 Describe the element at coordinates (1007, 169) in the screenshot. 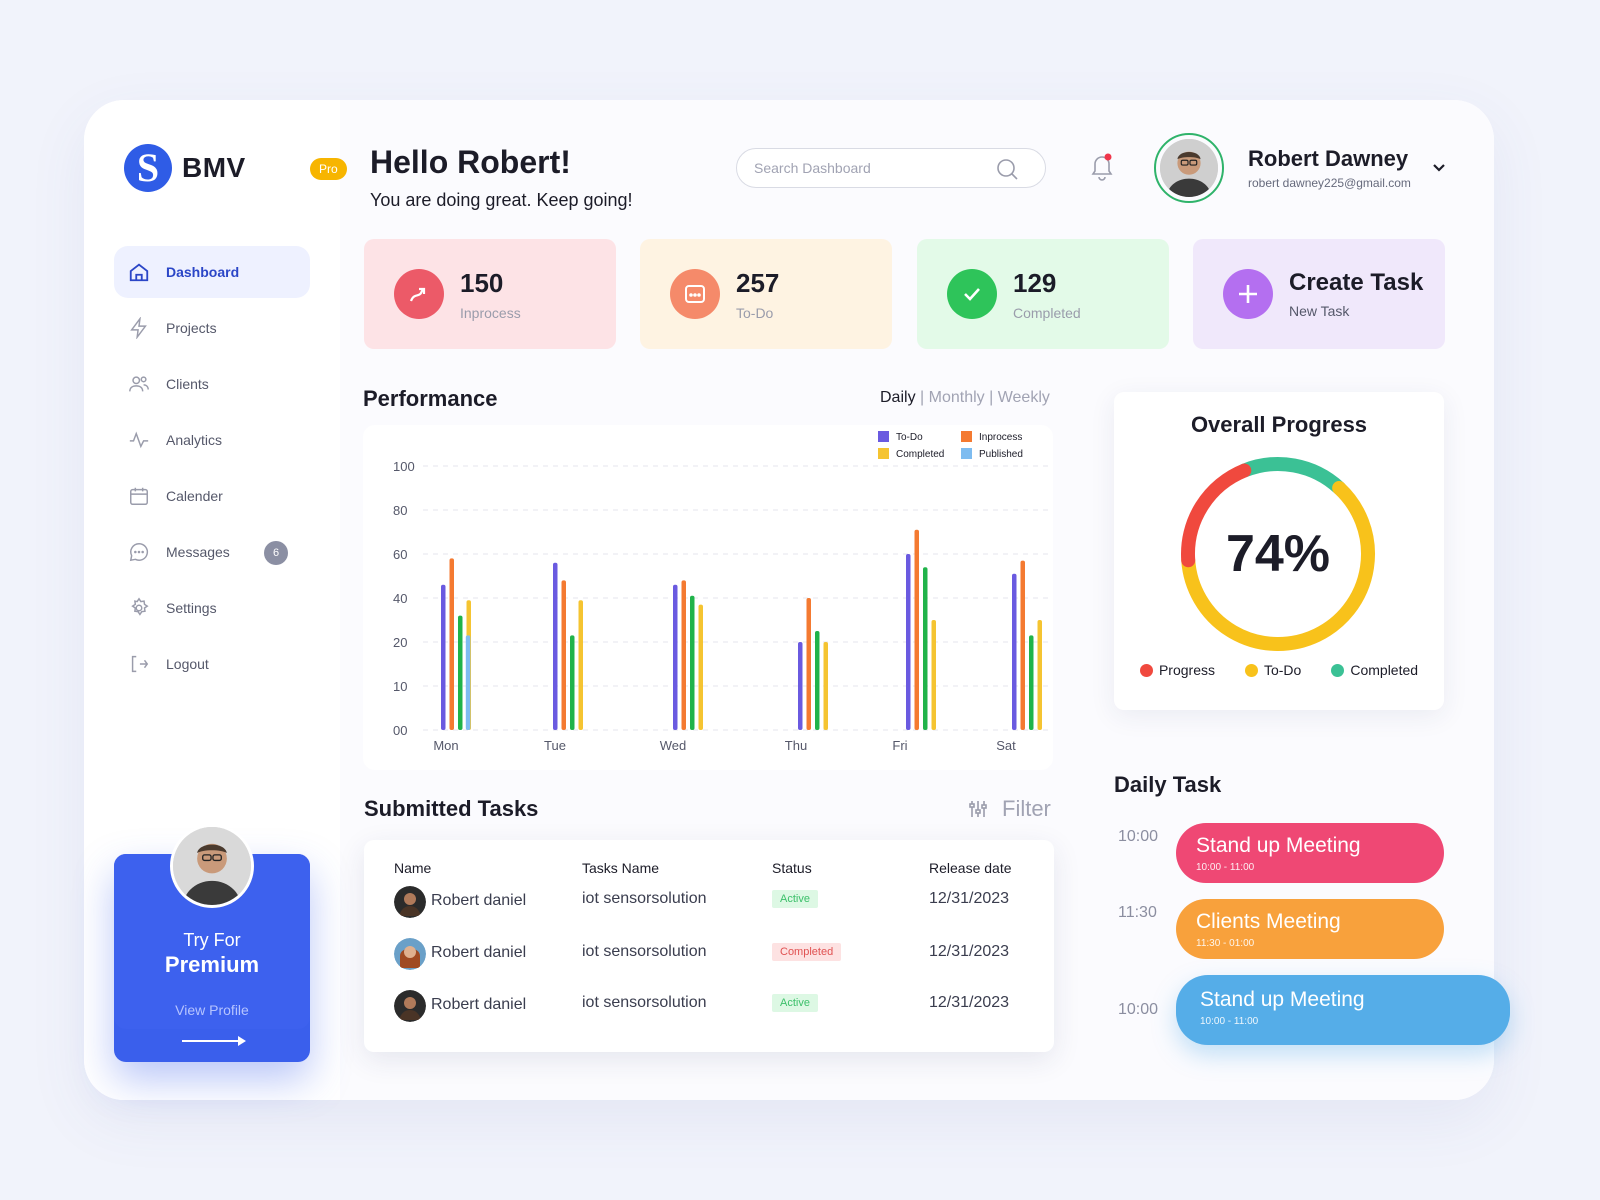

I see `search-icon` at that location.